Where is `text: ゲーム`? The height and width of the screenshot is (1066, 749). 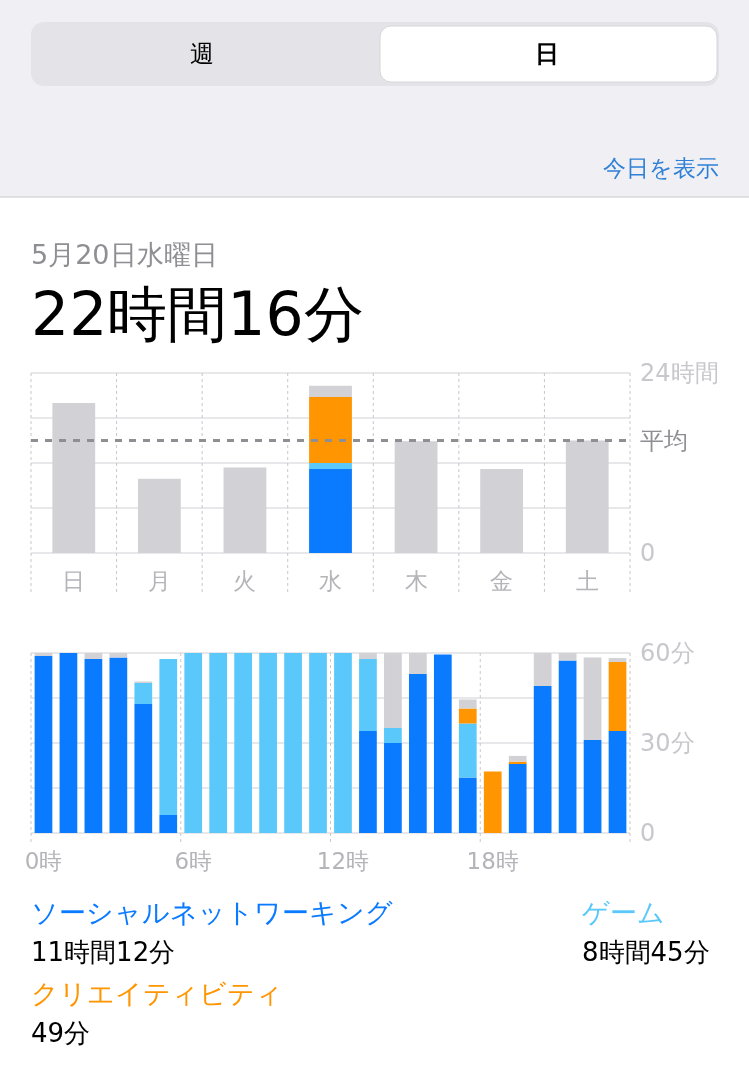
text: ゲーム is located at coordinates (623, 912).